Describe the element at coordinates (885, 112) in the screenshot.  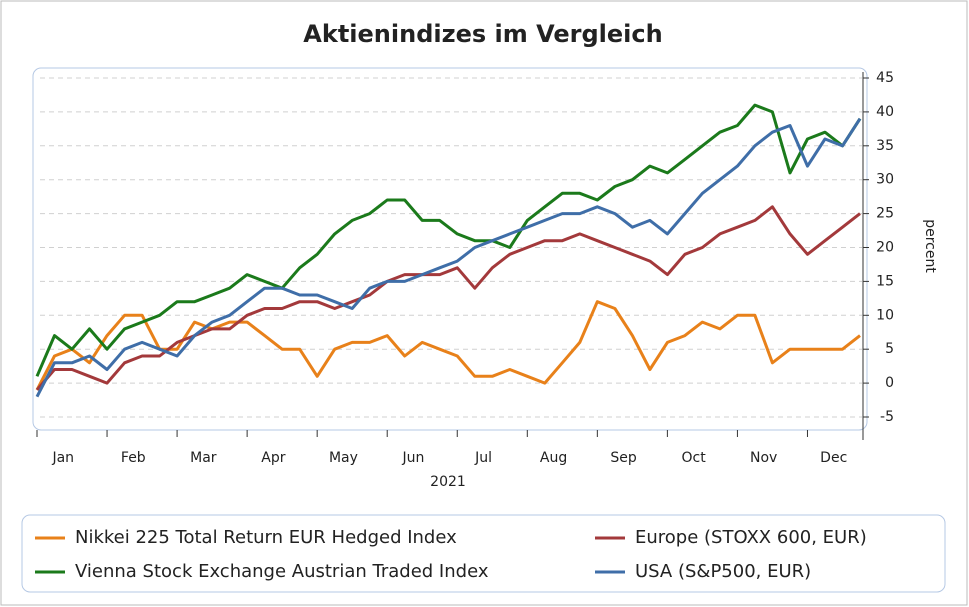
I see `y-tick-label: 40` at that location.